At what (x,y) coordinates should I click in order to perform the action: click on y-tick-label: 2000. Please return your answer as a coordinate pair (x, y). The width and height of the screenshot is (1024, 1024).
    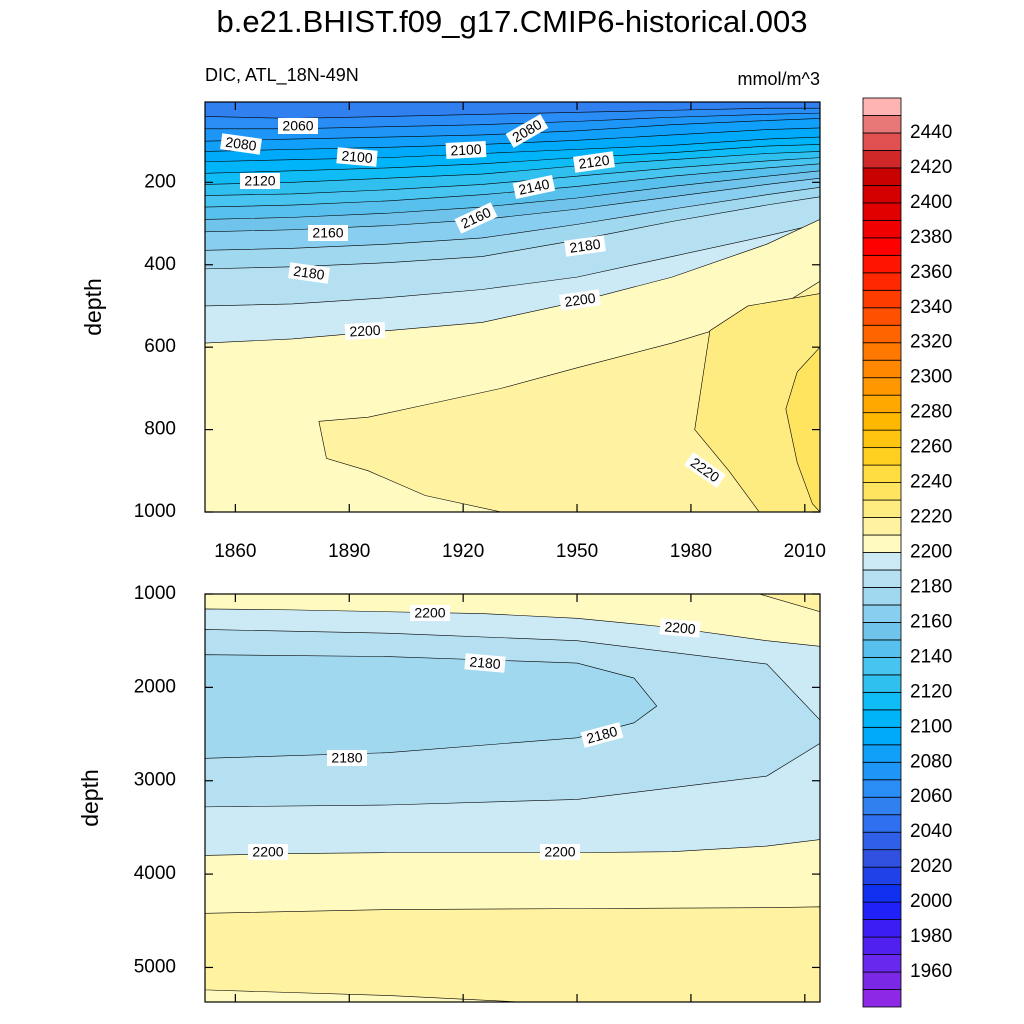
    Looking at the image, I should click on (155, 686).